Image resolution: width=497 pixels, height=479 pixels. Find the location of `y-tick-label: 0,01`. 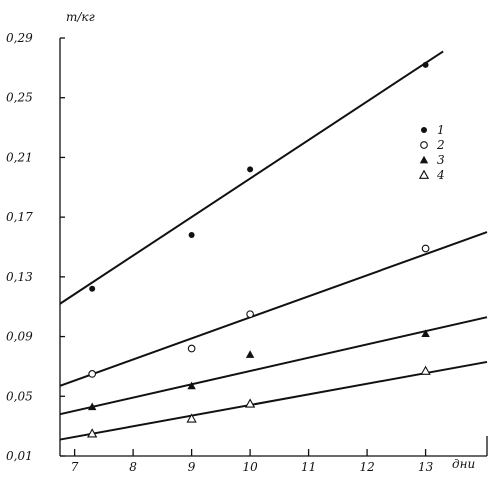

y-tick-label: 0,01 is located at coordinates (19, 456).